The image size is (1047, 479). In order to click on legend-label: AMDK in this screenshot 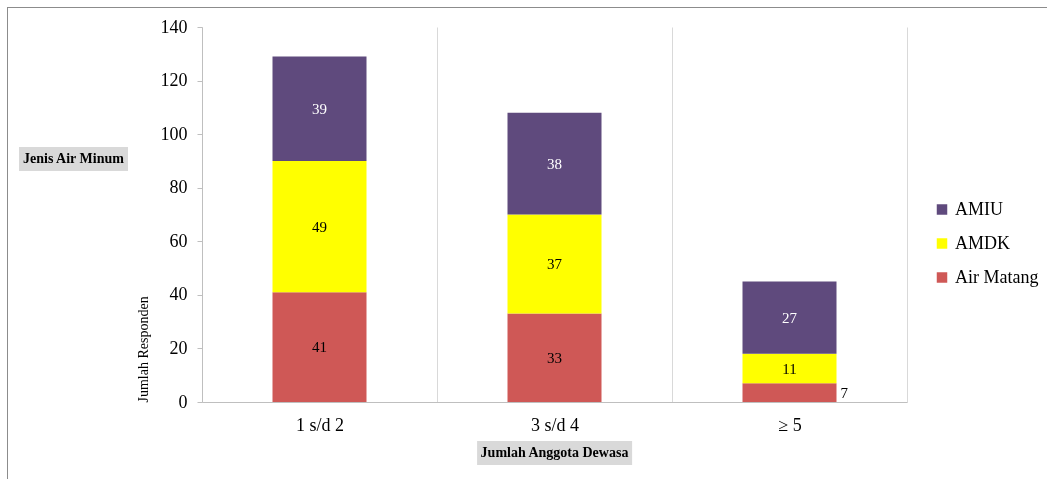, I will do `click(983, 242)`.